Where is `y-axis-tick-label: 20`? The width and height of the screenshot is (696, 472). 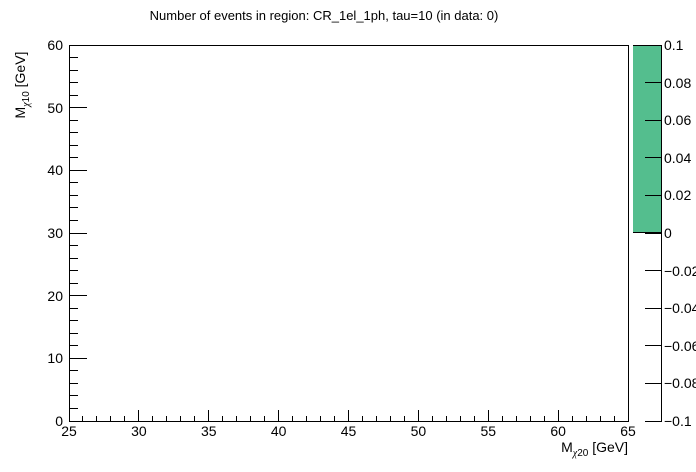
y-axis-tick-label: 20 is located at coordinates (55, 295).